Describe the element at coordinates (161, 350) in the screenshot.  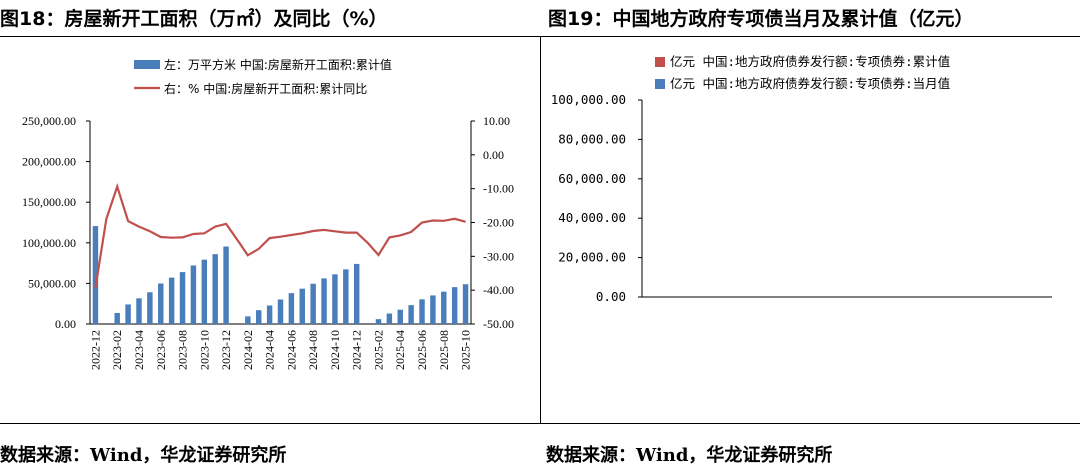
I see `x-tick-label: 2023-06` at that location.